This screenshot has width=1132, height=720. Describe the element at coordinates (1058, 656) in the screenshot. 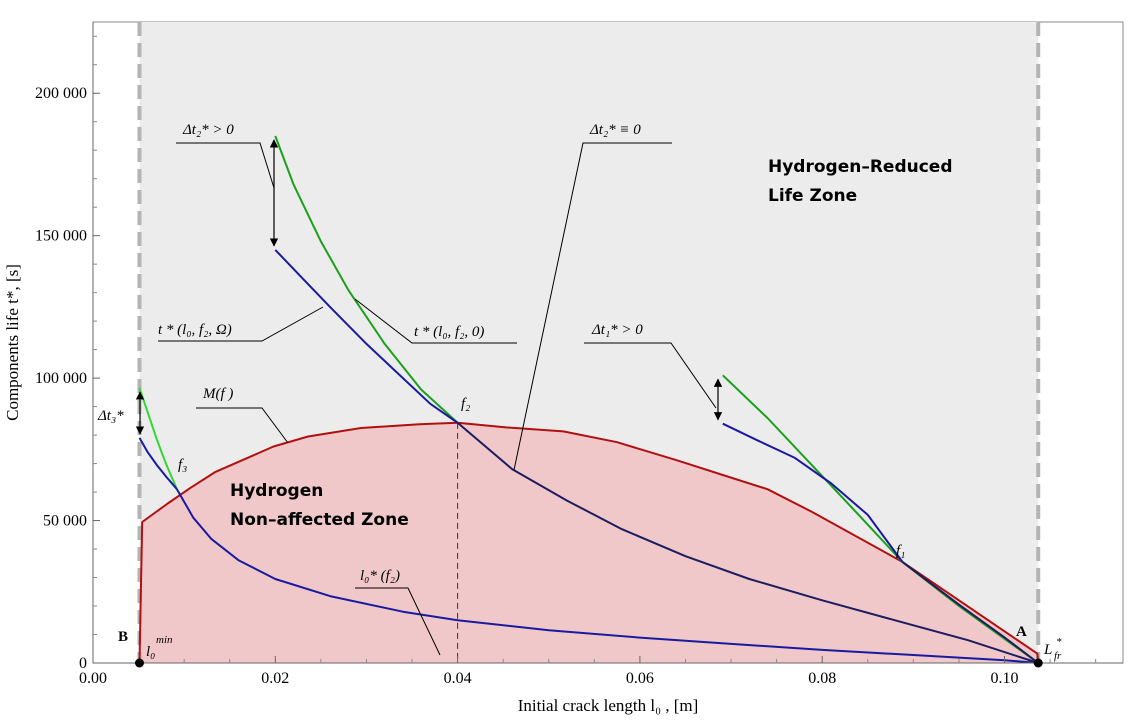

I see `l-fr-subscript: fr` at that location.